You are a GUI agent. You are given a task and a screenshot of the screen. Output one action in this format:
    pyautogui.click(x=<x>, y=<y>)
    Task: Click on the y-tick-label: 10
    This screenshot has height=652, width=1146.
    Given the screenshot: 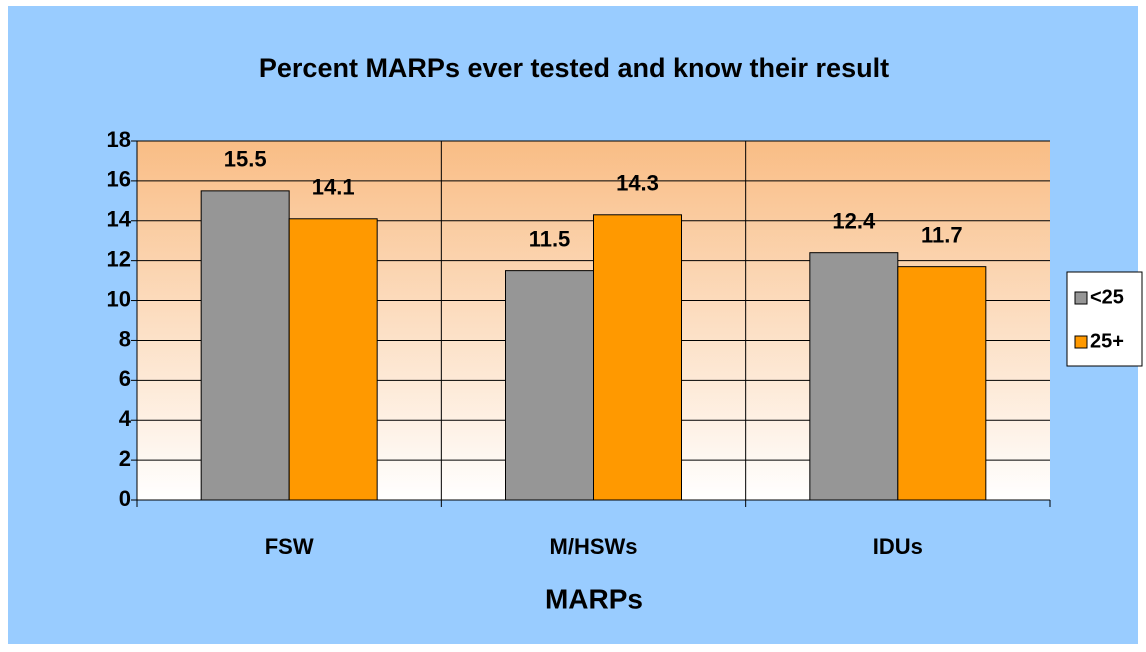 What is the action you would take?
    pyautogui.click(x=119, y=298)
    